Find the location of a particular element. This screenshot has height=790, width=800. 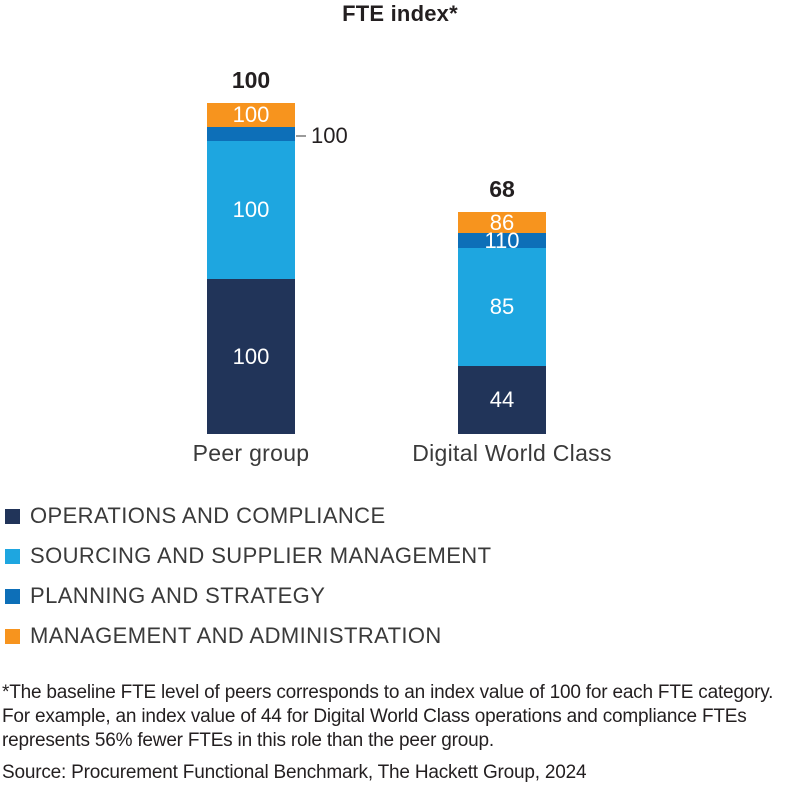

segment-sourcing-and-supplier-management: 85 is located at coordinates (502, 307).